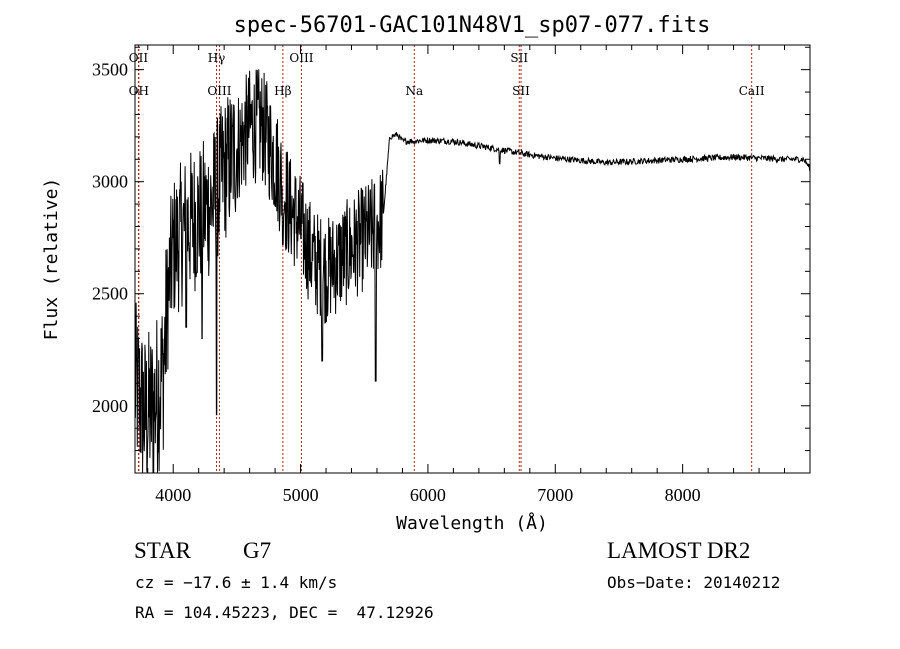 The height and width of the screenshot is (649, 900). Describe the element at coordinates (217, 58) in the screenshot. I see `spectral-line-label: Hγ` at that location.